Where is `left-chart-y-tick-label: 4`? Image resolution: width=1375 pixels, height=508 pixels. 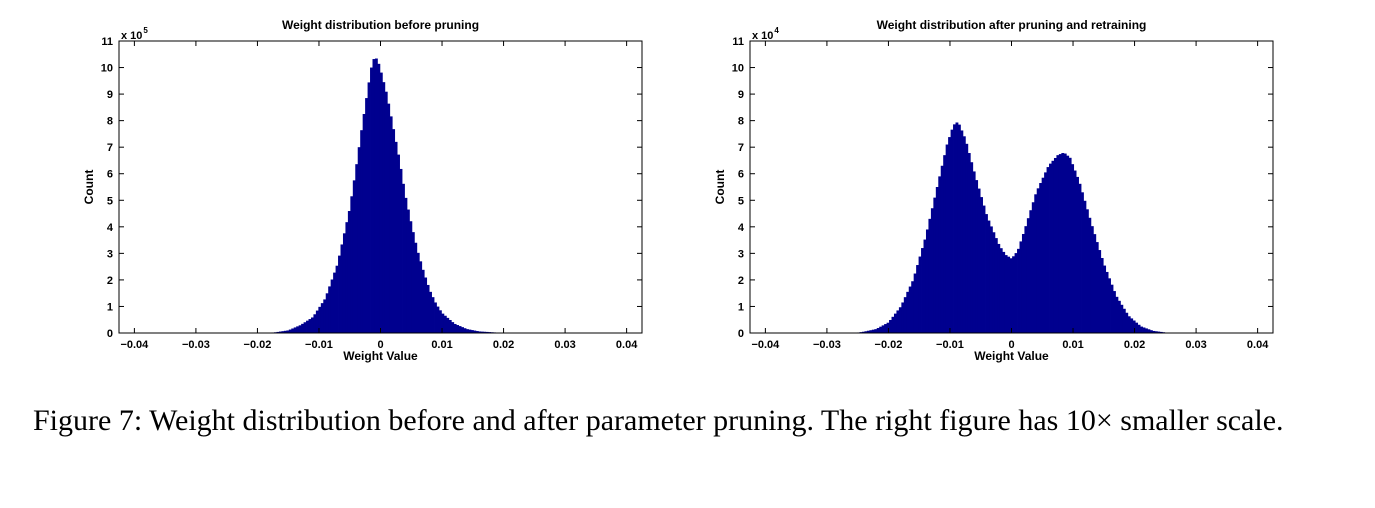 left-chart-y-tick-label: 4 is located at coordinates (110, 228).